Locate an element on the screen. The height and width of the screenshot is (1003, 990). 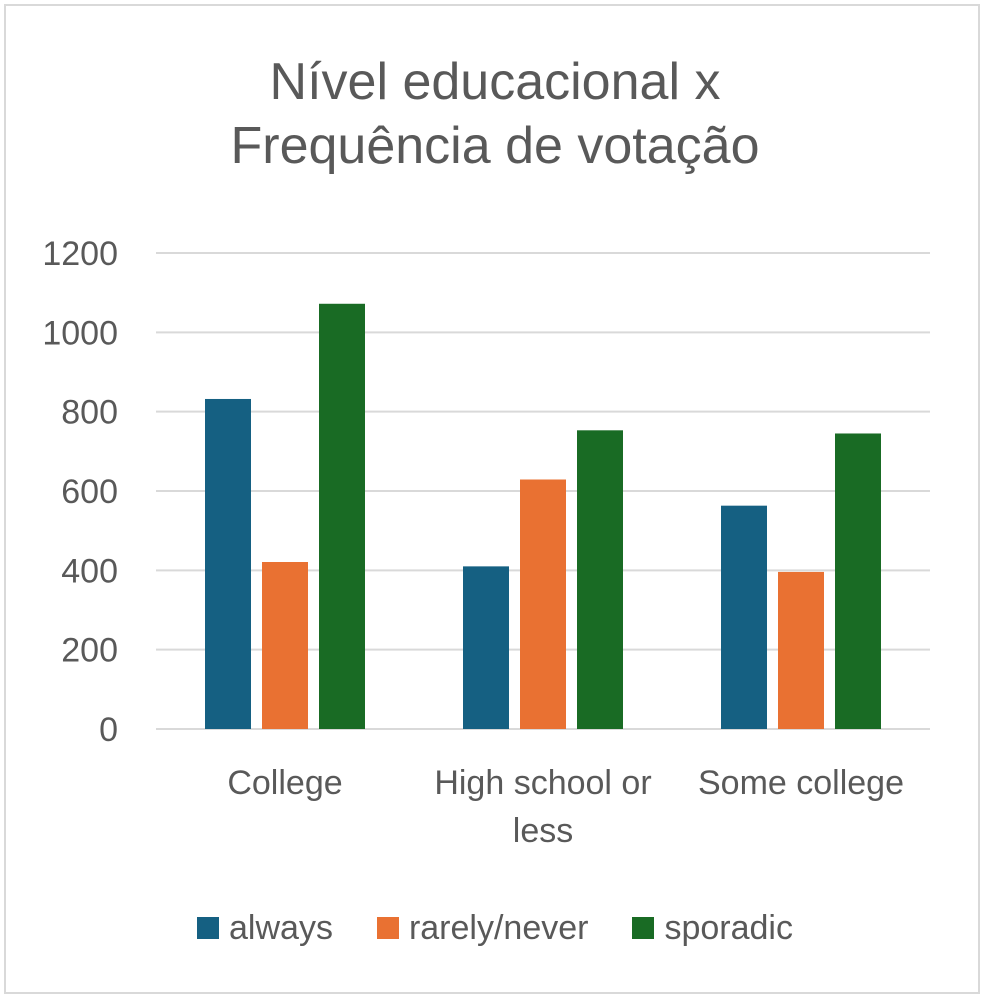
y-tick-label: 800 is located at coordinates (89, 413).